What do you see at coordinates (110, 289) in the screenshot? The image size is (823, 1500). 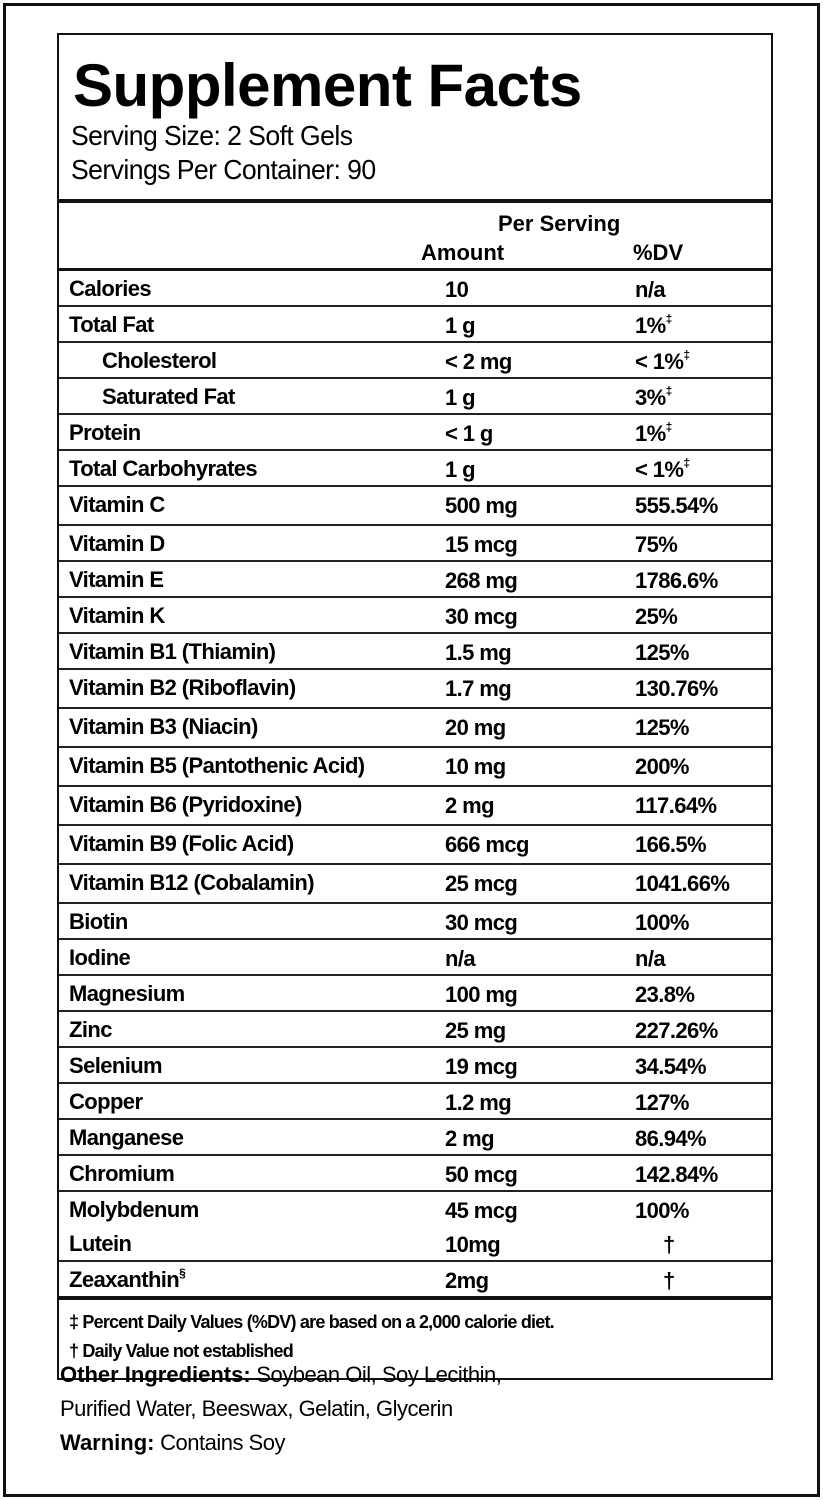 I see `nutrient-name: Calories` at bounding box center [110, 289].